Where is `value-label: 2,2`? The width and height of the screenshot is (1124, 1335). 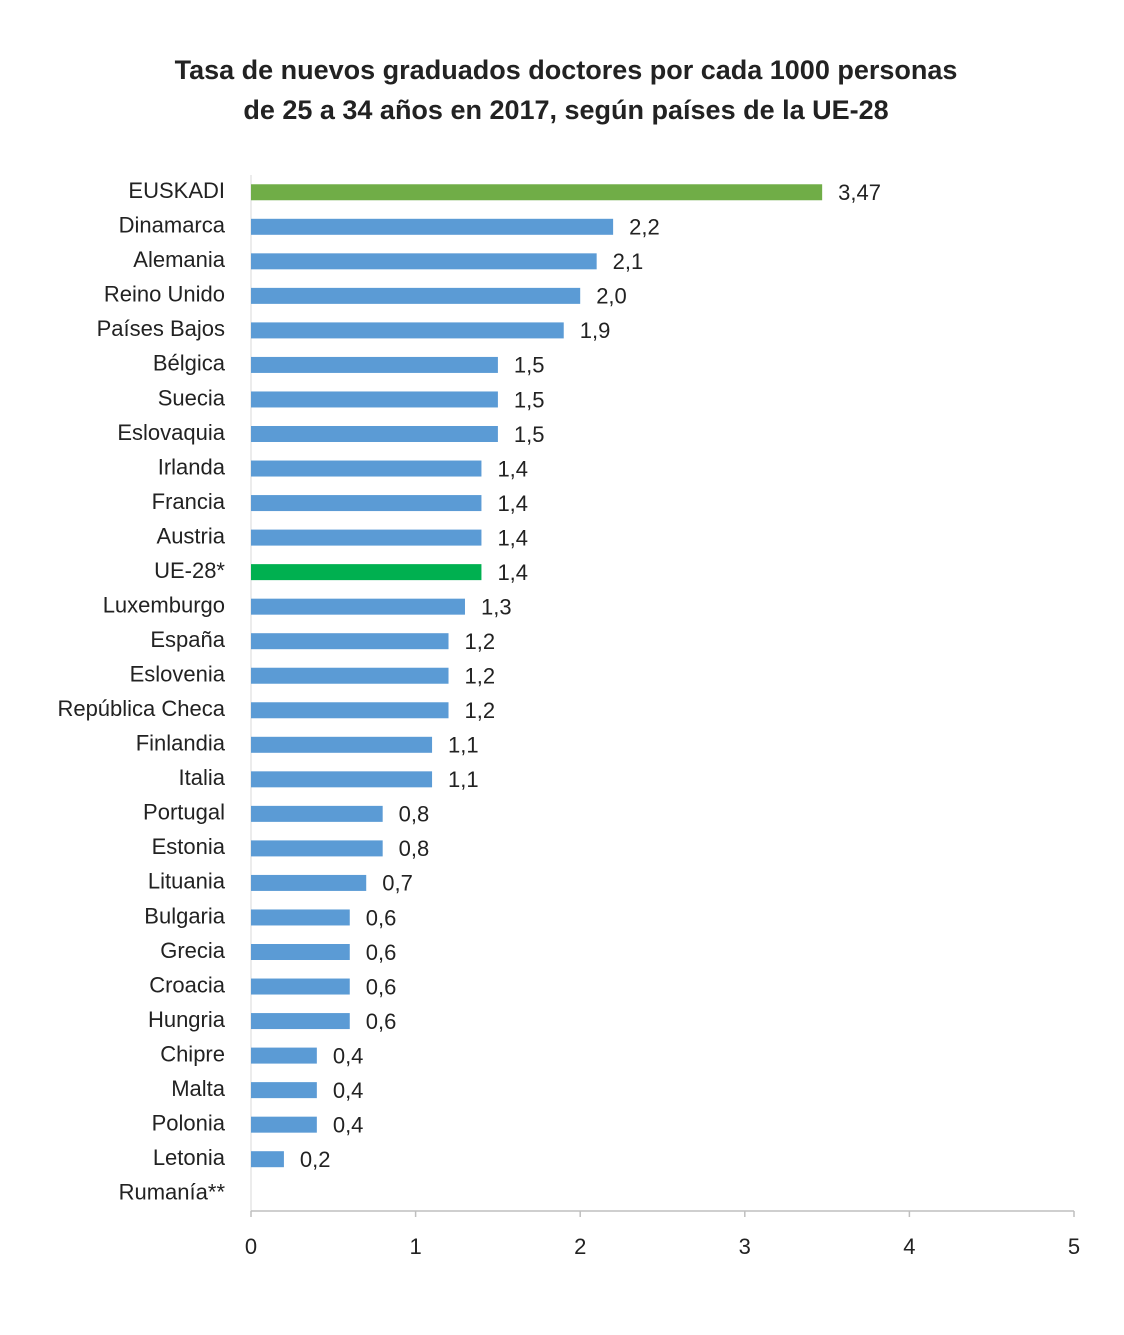
value-label: 2,2 is located at coordinates (644, 227).